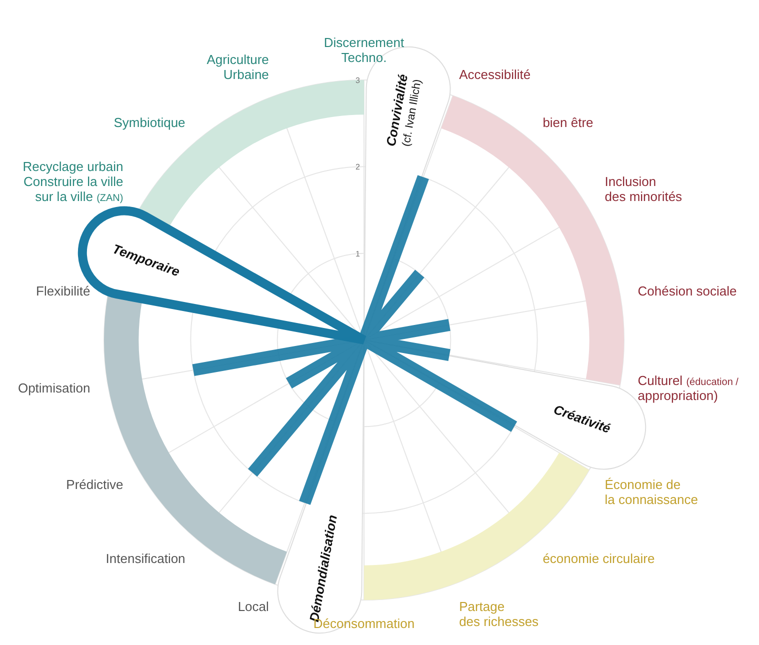 The width and height of the screenshot is (759, 645). What do you see at coordinates (73, 181) in the screenshot?
I see `spoke-label: Recyclage urbain Construire la ville sur la ville (ZAN)` at bounding box center [73, 181].